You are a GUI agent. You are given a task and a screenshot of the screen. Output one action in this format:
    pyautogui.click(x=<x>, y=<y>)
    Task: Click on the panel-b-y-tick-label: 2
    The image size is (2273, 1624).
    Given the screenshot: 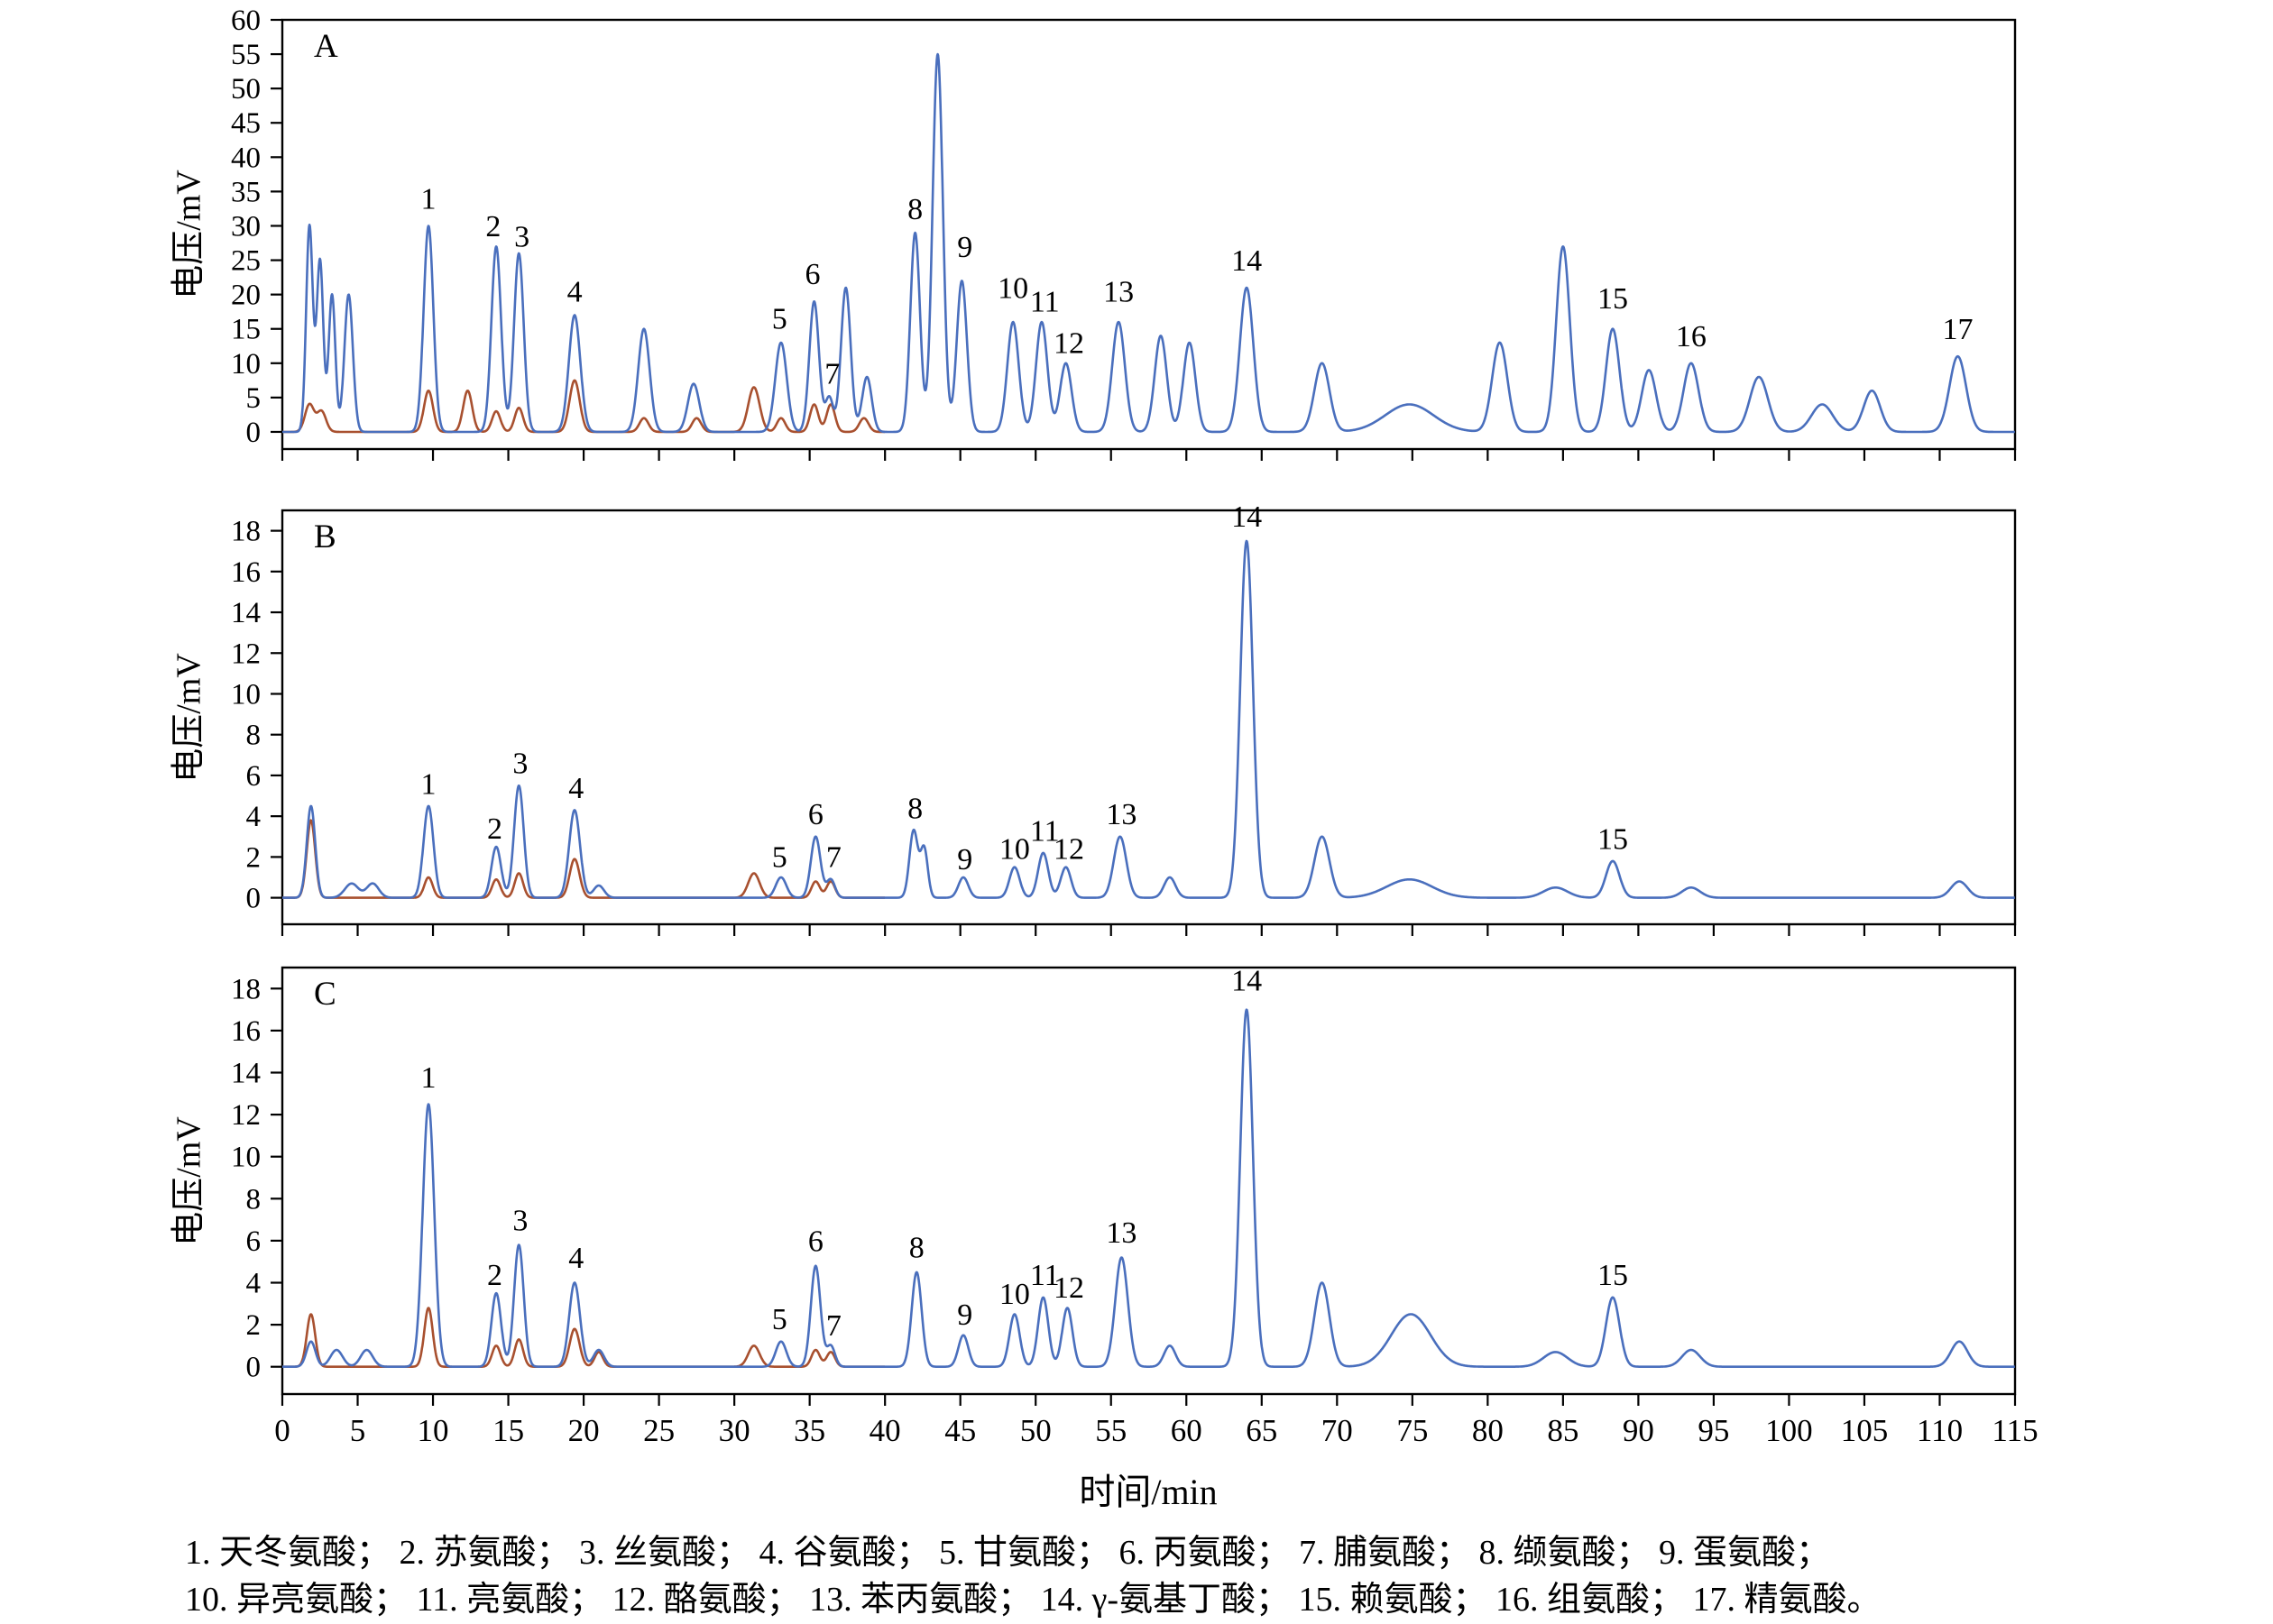 What is the action you would take?
    pyautogui.click(x=254, y=858)
    